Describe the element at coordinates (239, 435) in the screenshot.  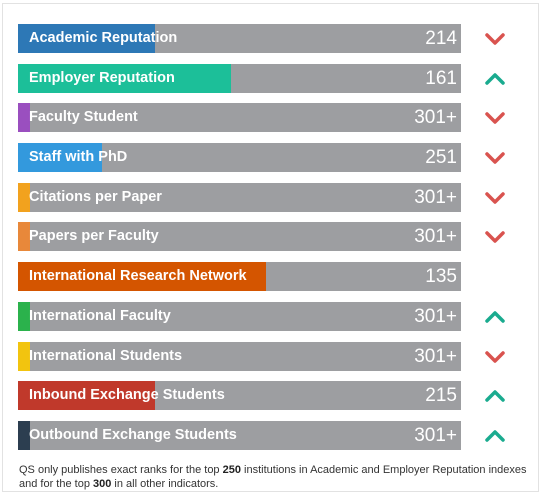
I see `indicator-bar-track: Outbound Exchange Students 301+` at that location.